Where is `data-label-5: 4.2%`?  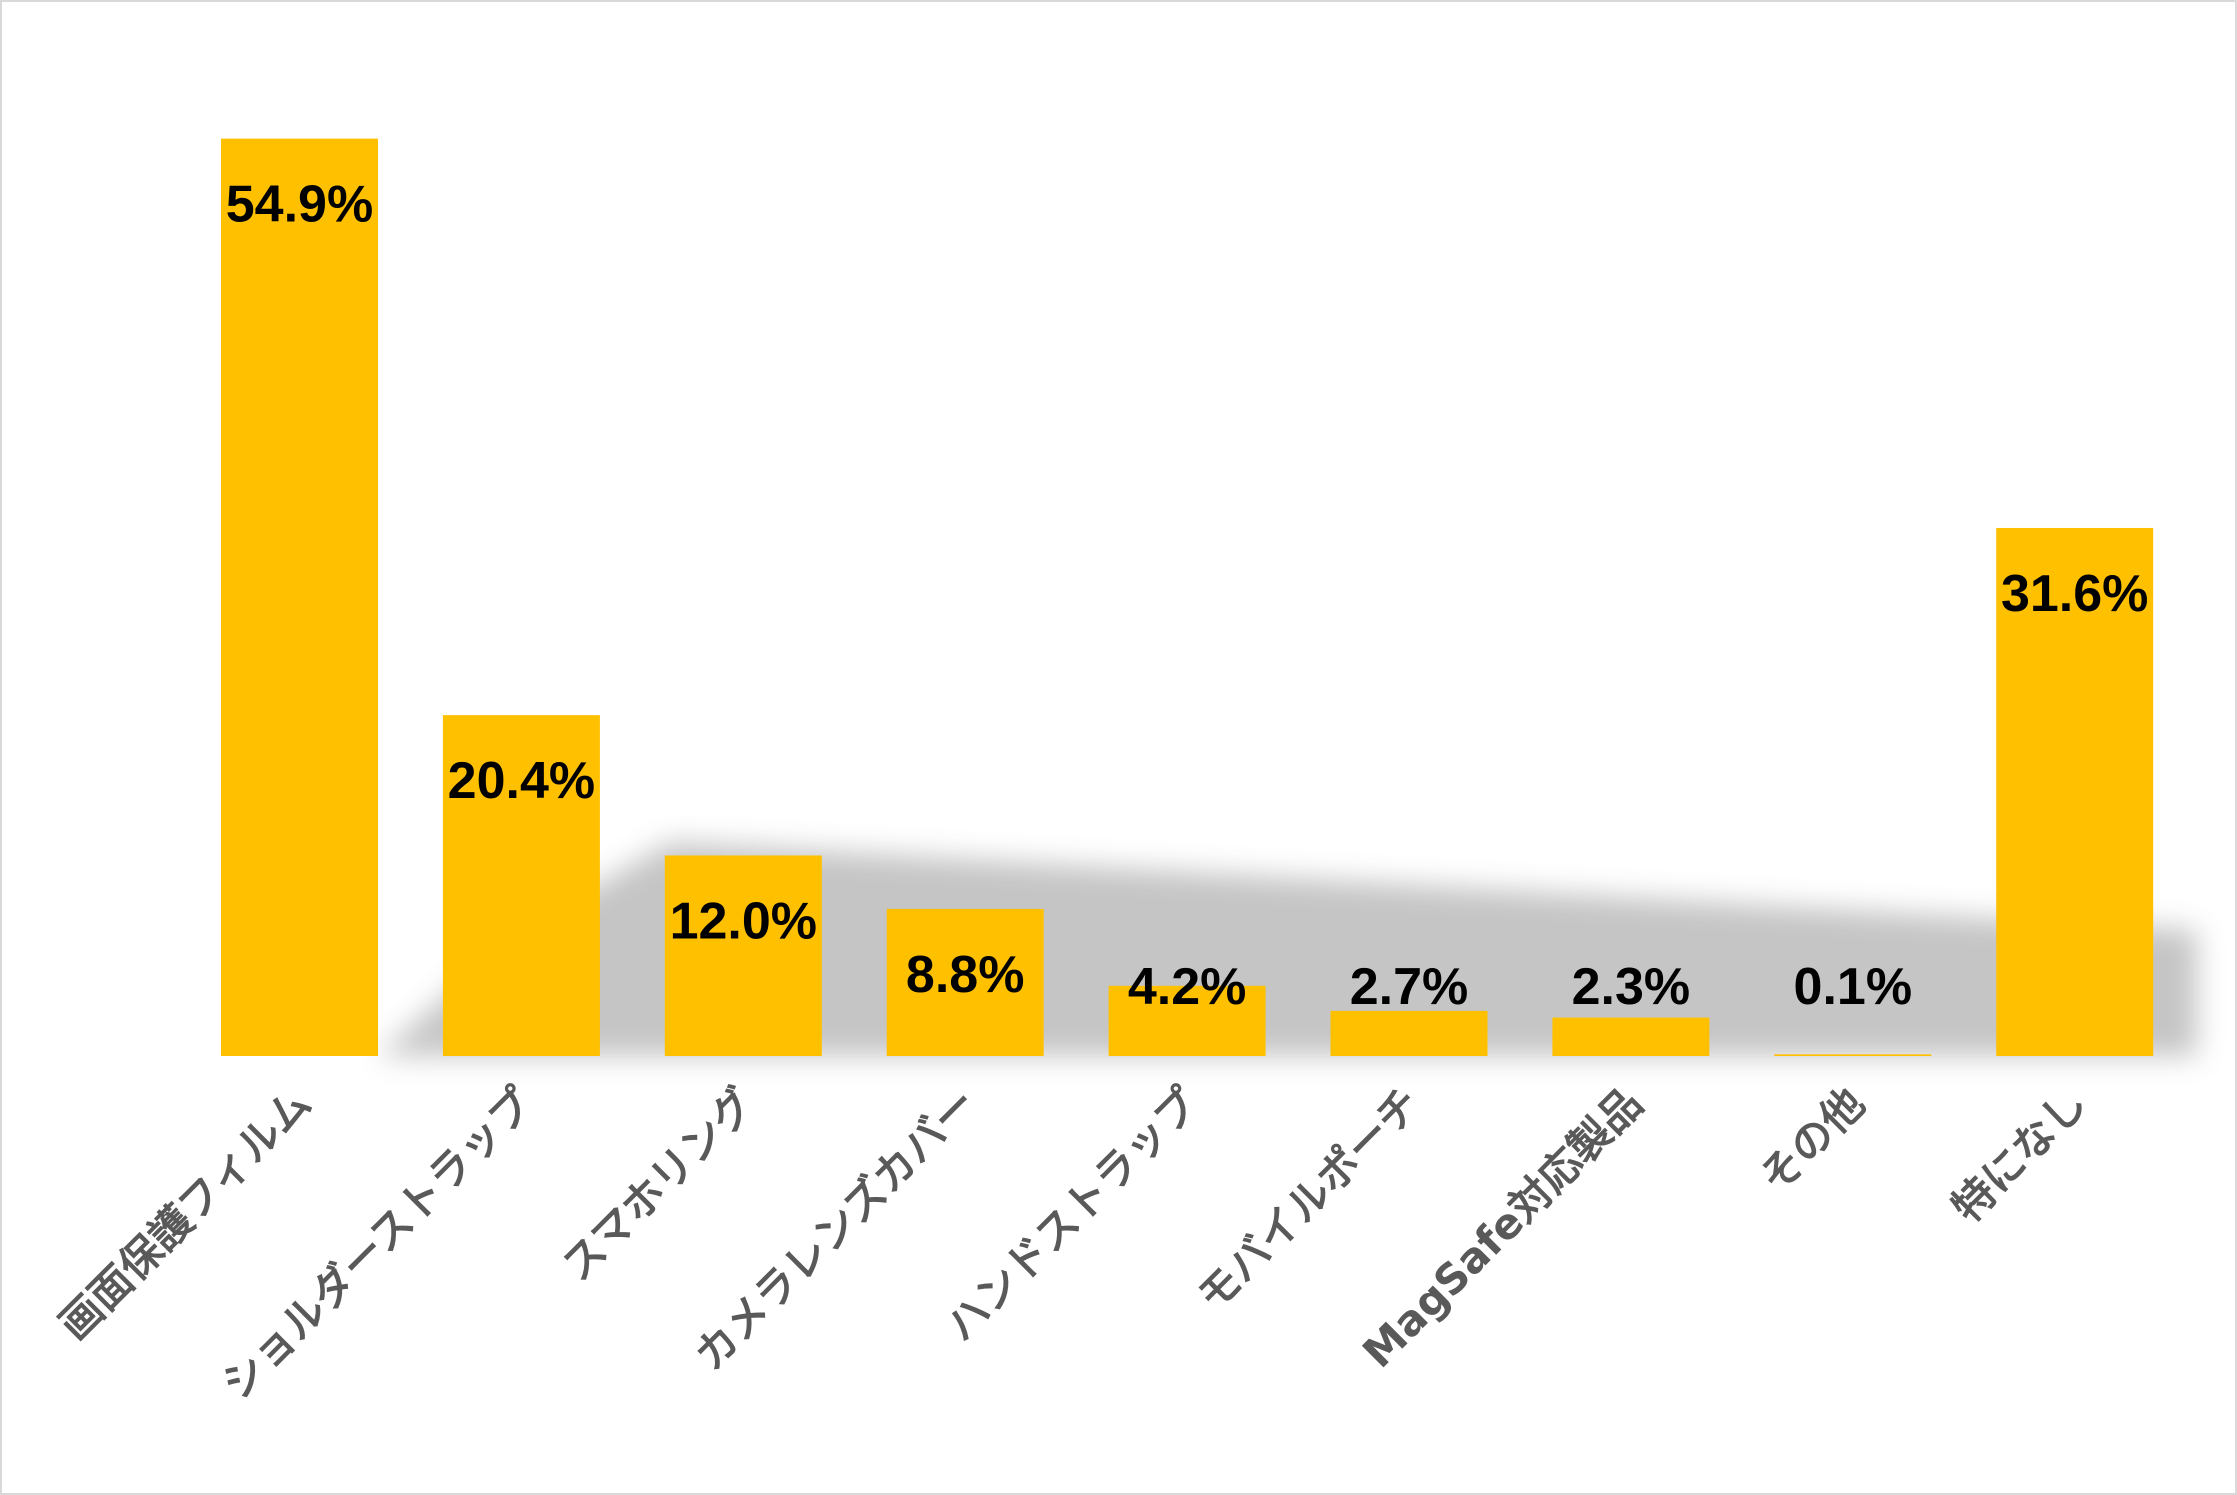 data-label-5: 4.2% is located at coordinates (1187, 987).